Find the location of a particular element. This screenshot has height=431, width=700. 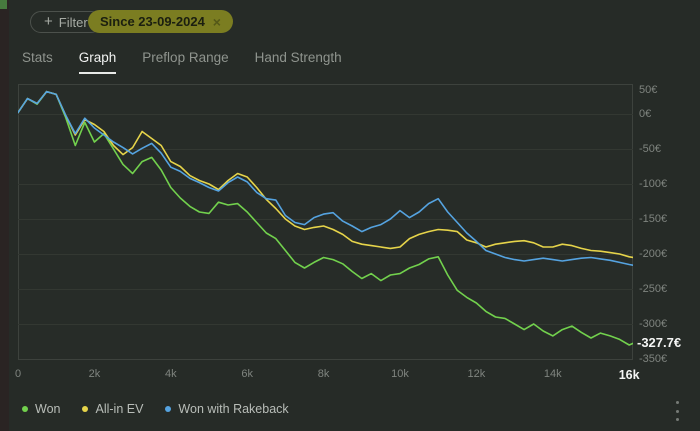

legend-item-won-with-rakeback: Won with Rakeback is located at coordinates (227, 409).